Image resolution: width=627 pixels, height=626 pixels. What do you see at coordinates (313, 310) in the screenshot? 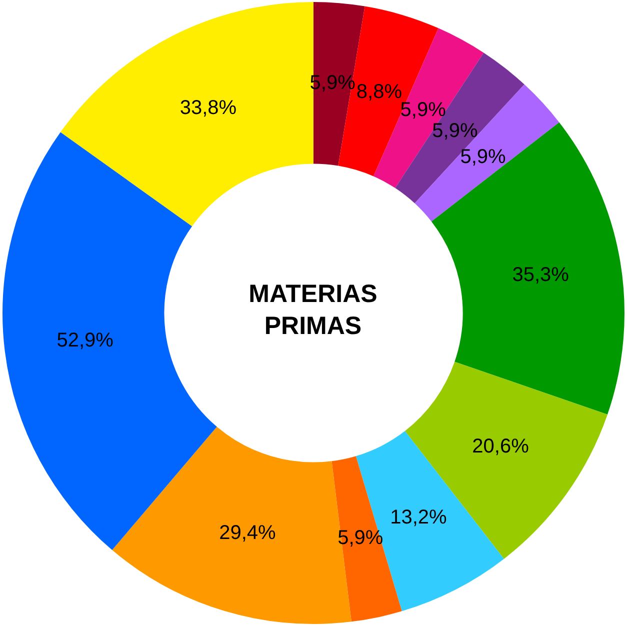
I see `text: MATERIAS PRIMAS` at bounding box center [313, 310].